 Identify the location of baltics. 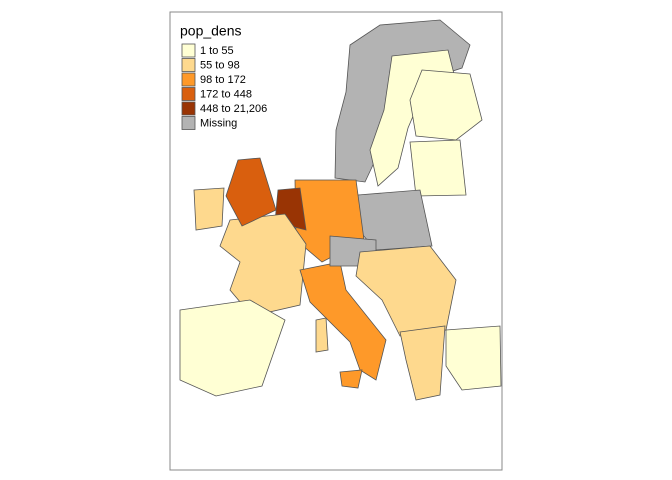
(438, 168).